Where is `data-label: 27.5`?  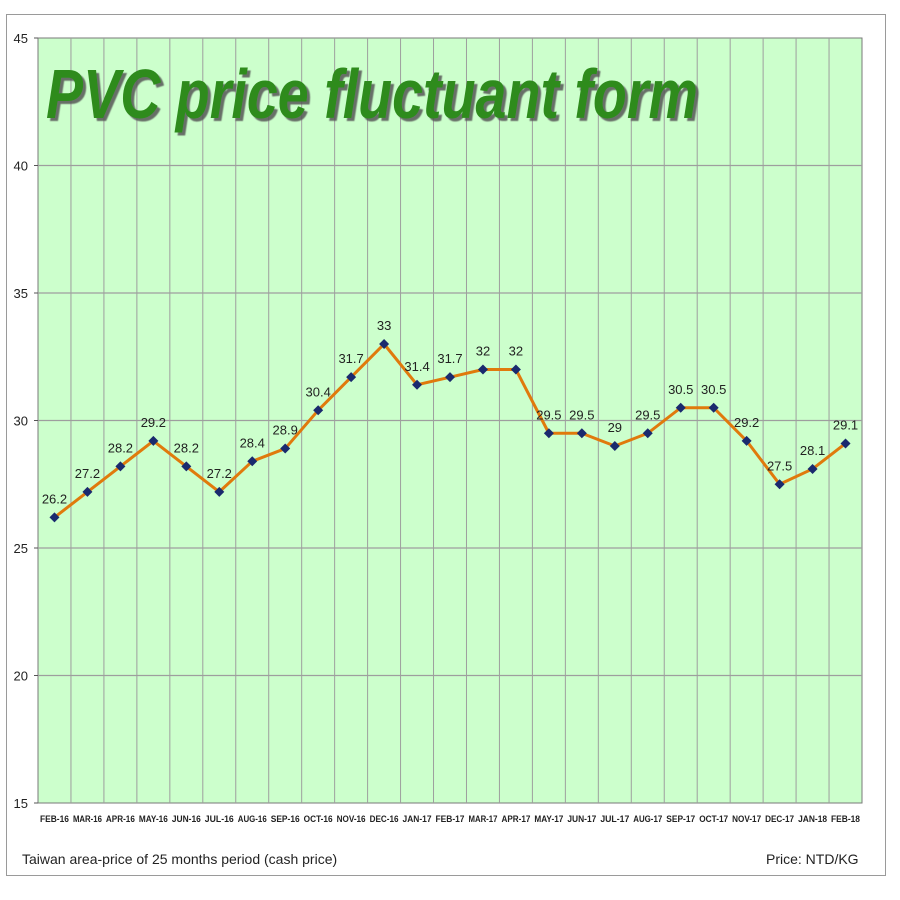
data-label: 27.5 is located at coordinates (779, 465).